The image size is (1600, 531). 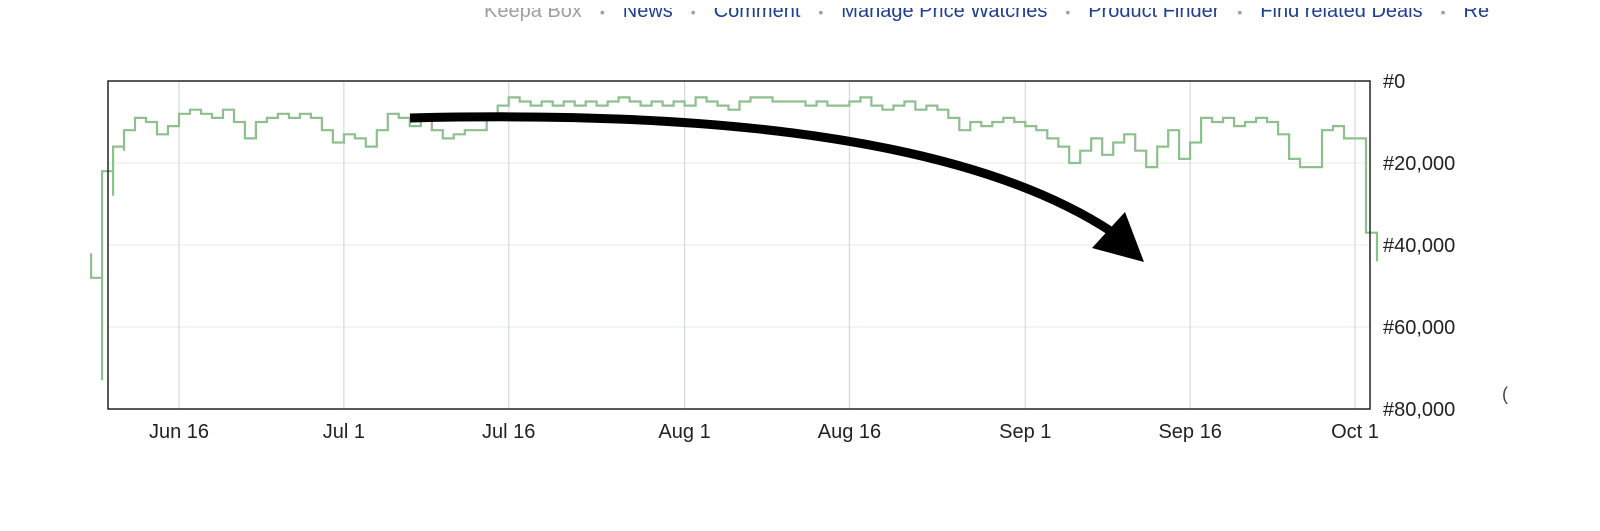 I want to click on nav-link-find-related-deals: Find related Deals, so click(x=1341, y=15).